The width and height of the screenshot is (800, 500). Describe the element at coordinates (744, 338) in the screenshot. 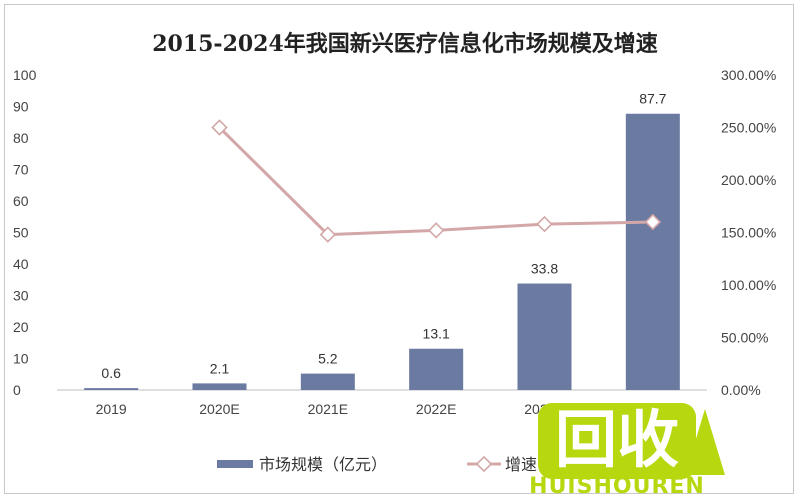

I see `y-right-tick-label: 50.00%` at that location.